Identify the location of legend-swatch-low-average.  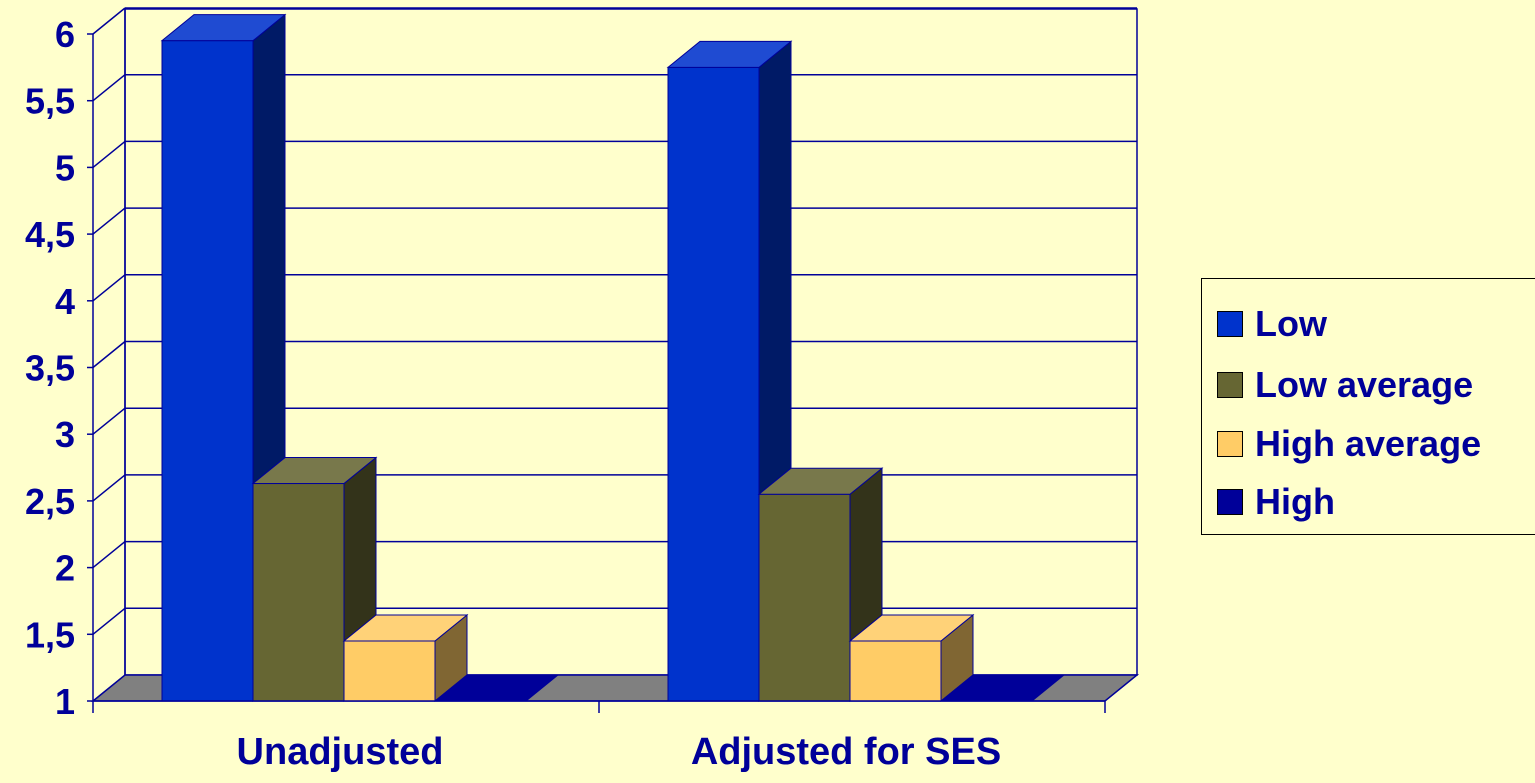
(1230, 385).